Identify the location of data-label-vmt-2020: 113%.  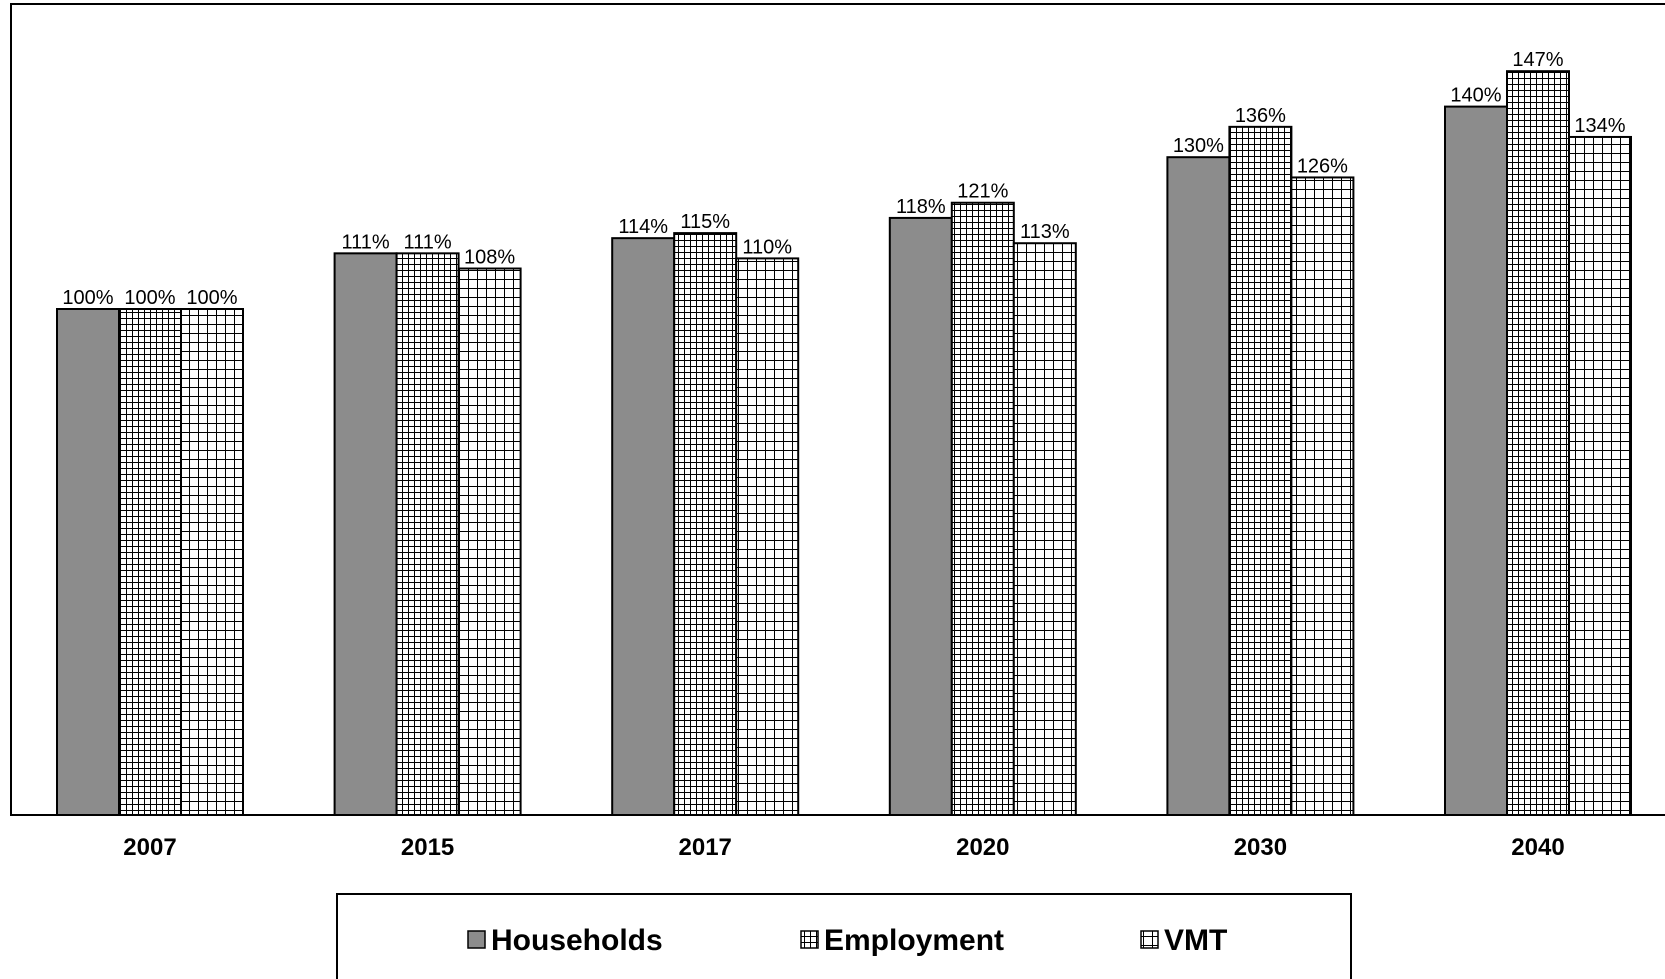
(1045, 232).